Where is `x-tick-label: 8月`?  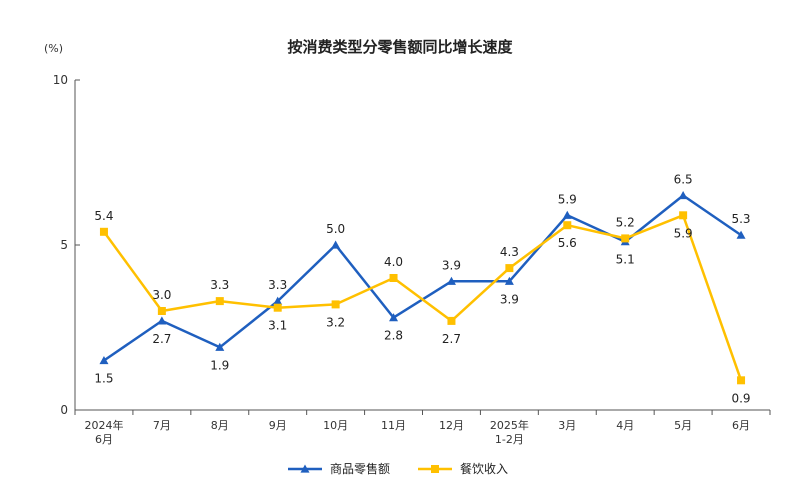
x-tick-label: 8月 is located at coordinates (220, 425).